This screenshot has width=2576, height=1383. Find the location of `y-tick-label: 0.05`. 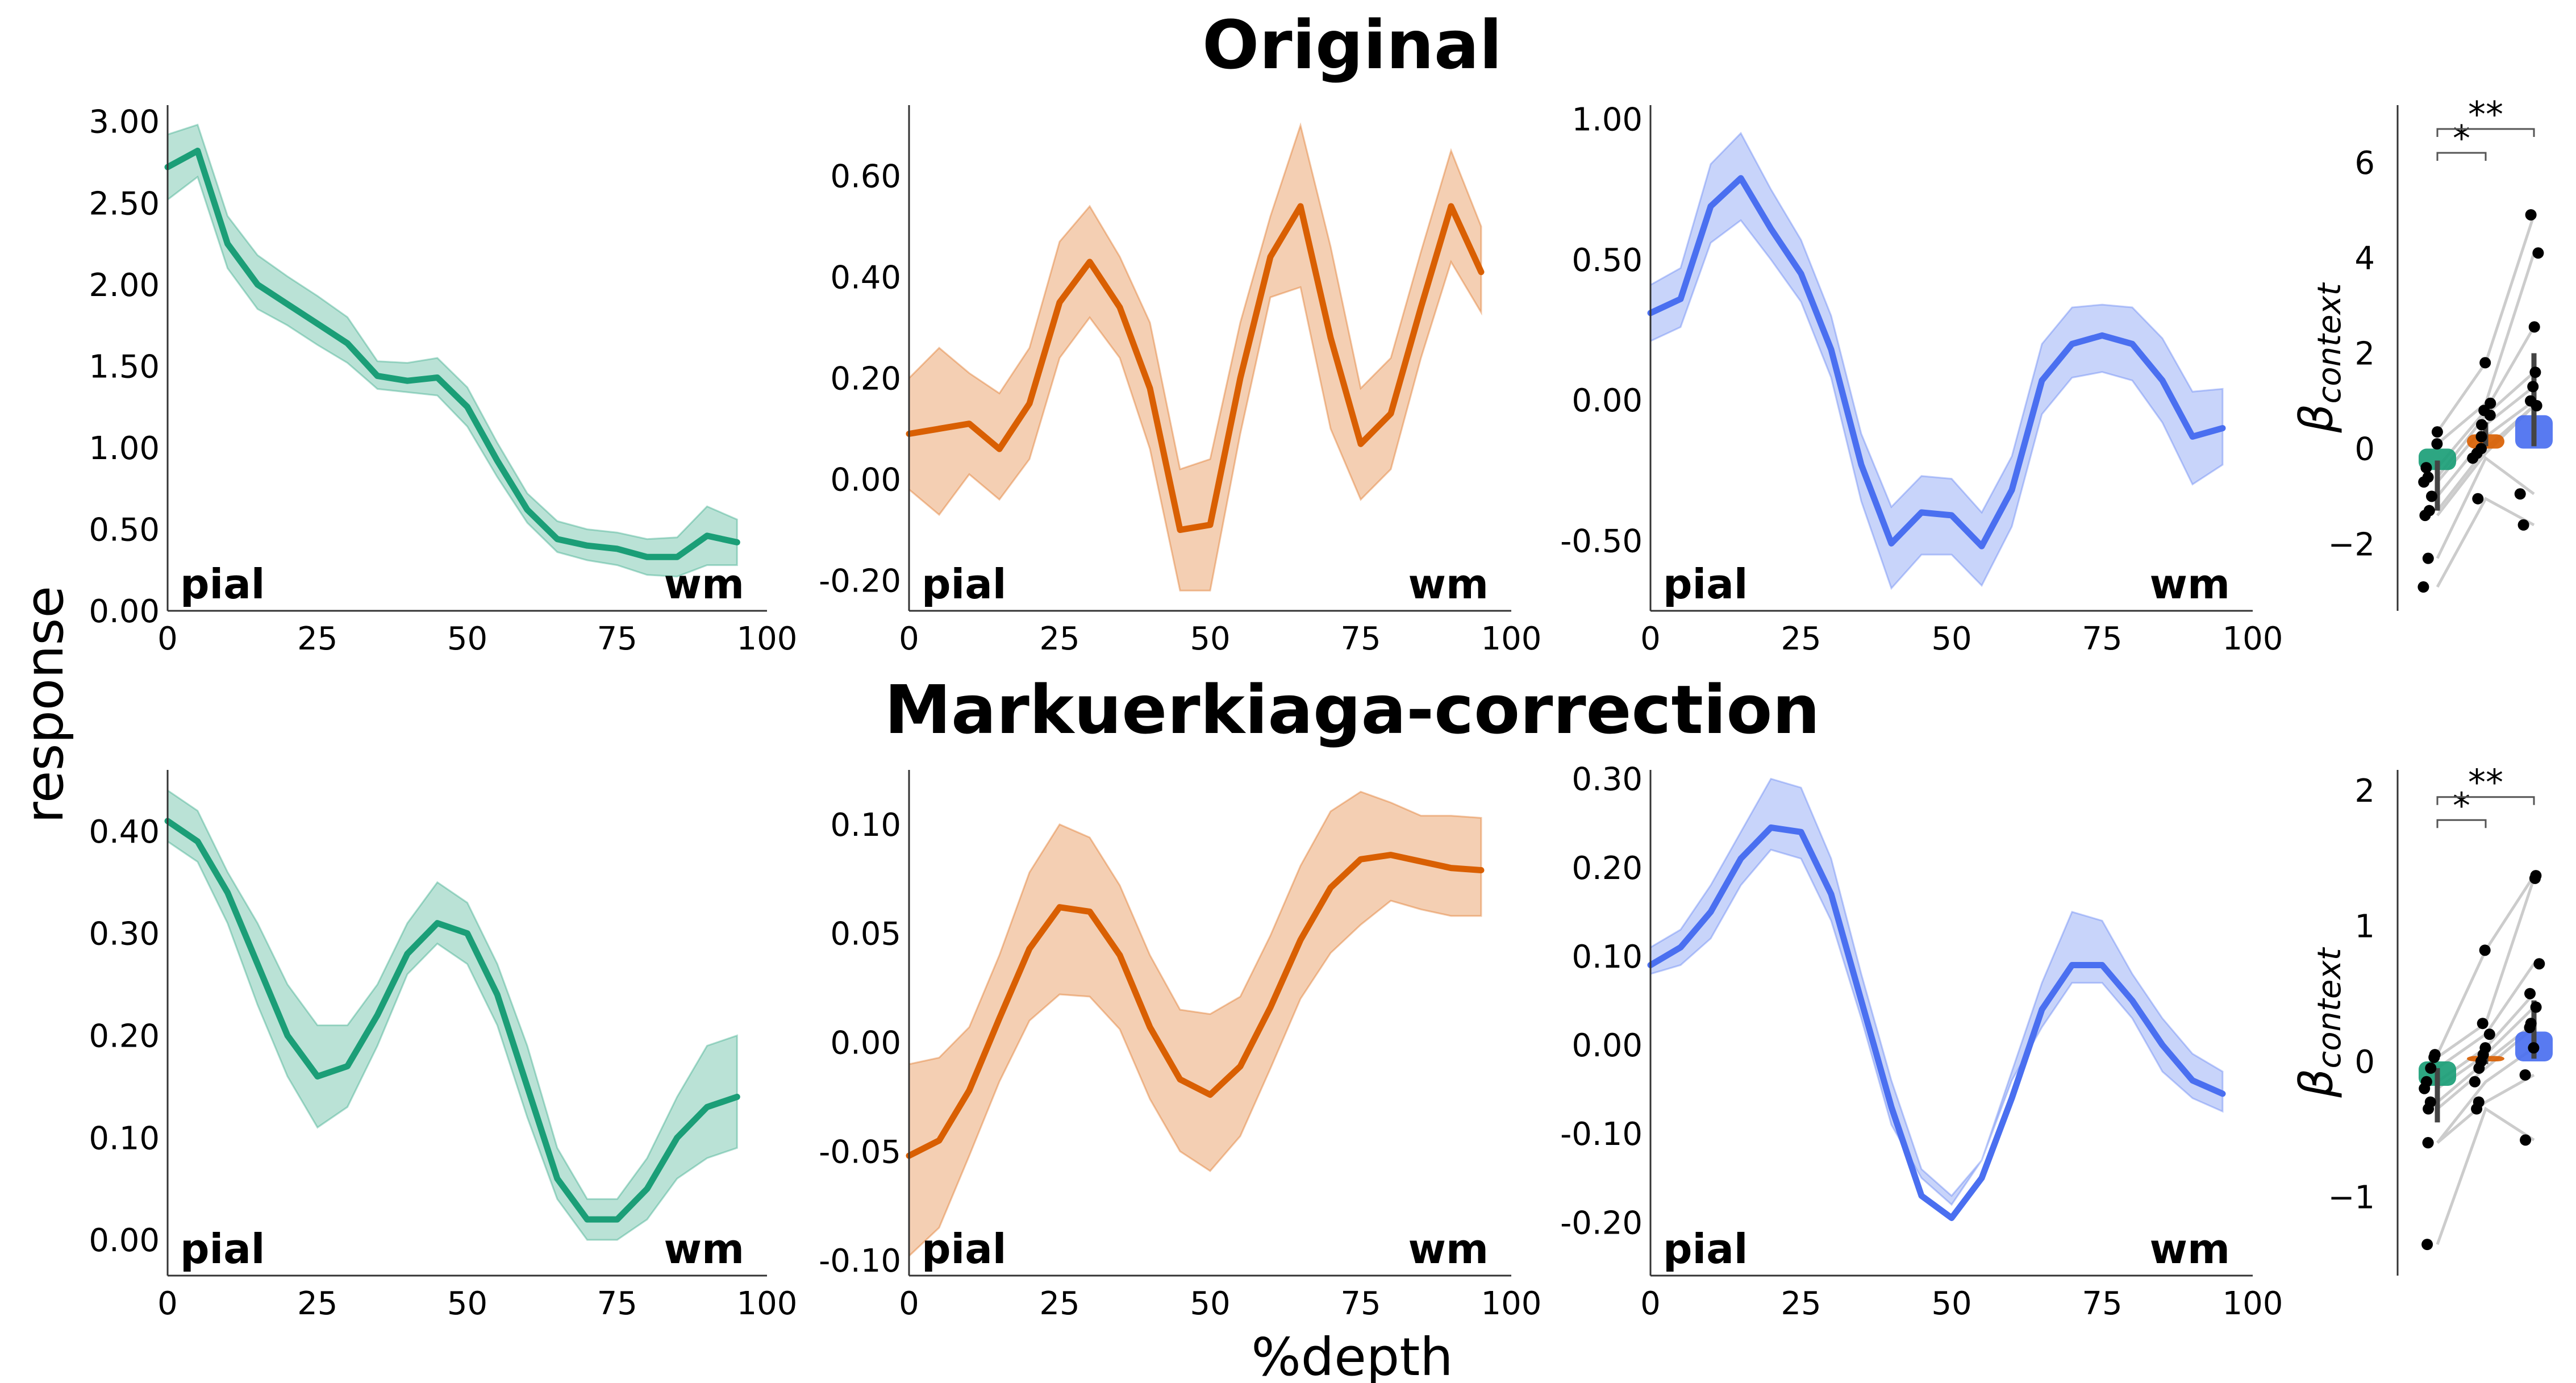

y-tick-label: 0.05 is located at coordinates (866, 934).